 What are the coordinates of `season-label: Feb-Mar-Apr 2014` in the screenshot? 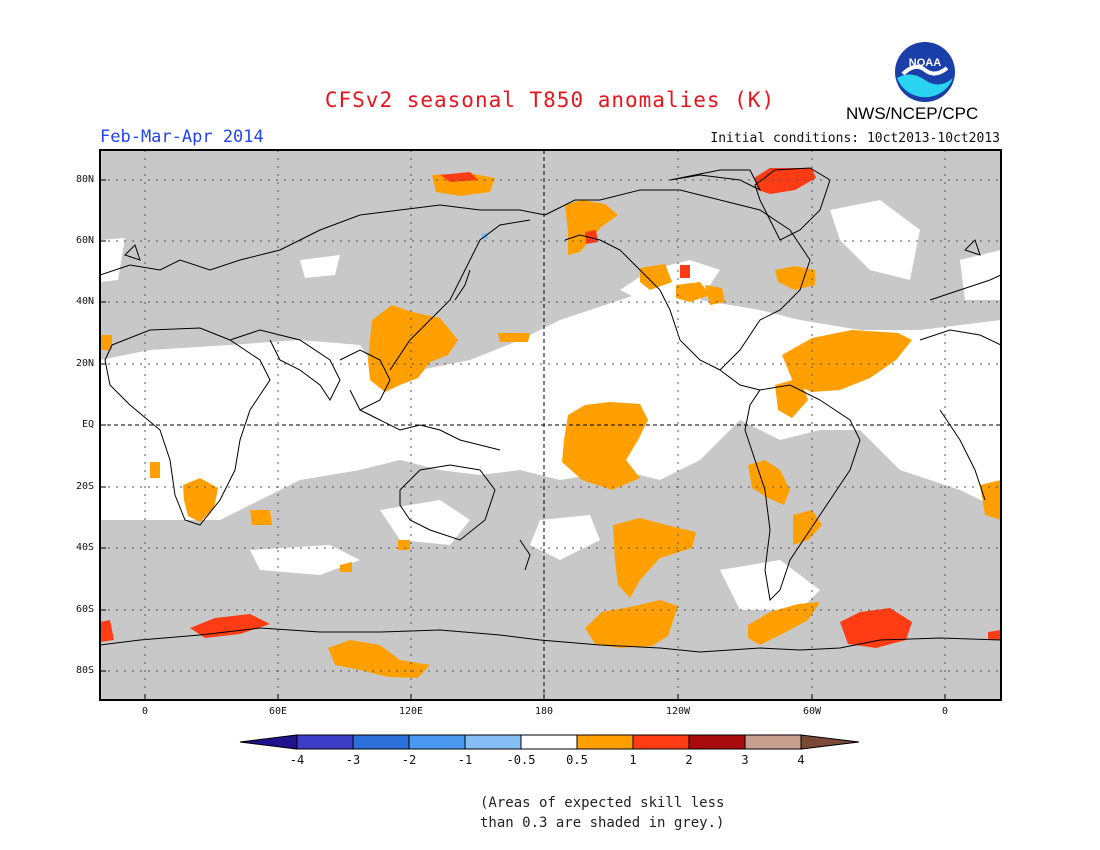 It's located at (182, 137).